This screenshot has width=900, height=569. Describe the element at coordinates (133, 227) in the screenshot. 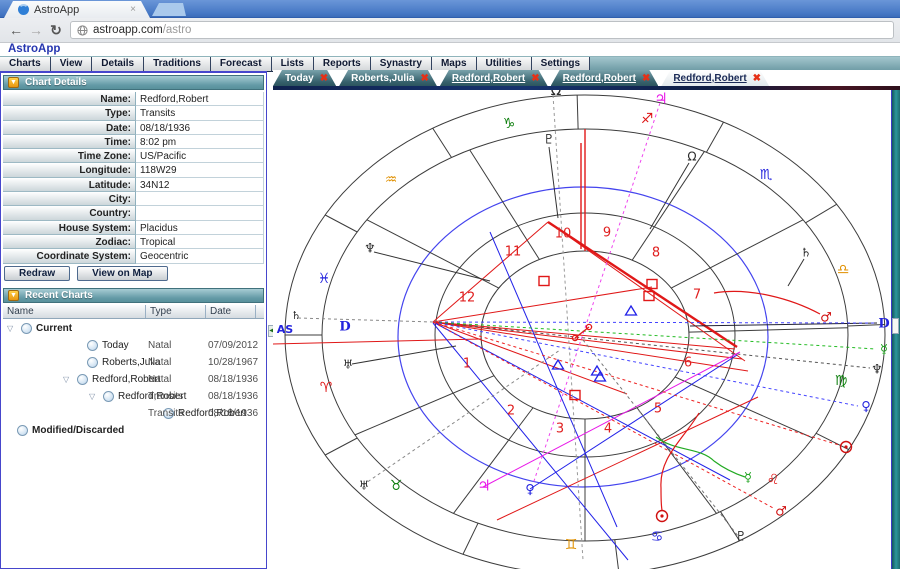

I see `detail-row: House System: Placidus` at that location.